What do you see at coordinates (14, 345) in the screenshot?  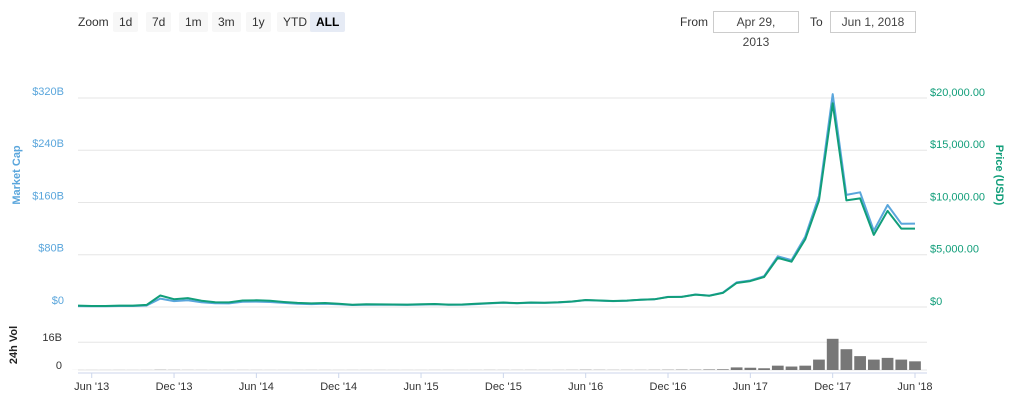 I see `axis-title: 24h Vol` at bounding box center [14, 345].